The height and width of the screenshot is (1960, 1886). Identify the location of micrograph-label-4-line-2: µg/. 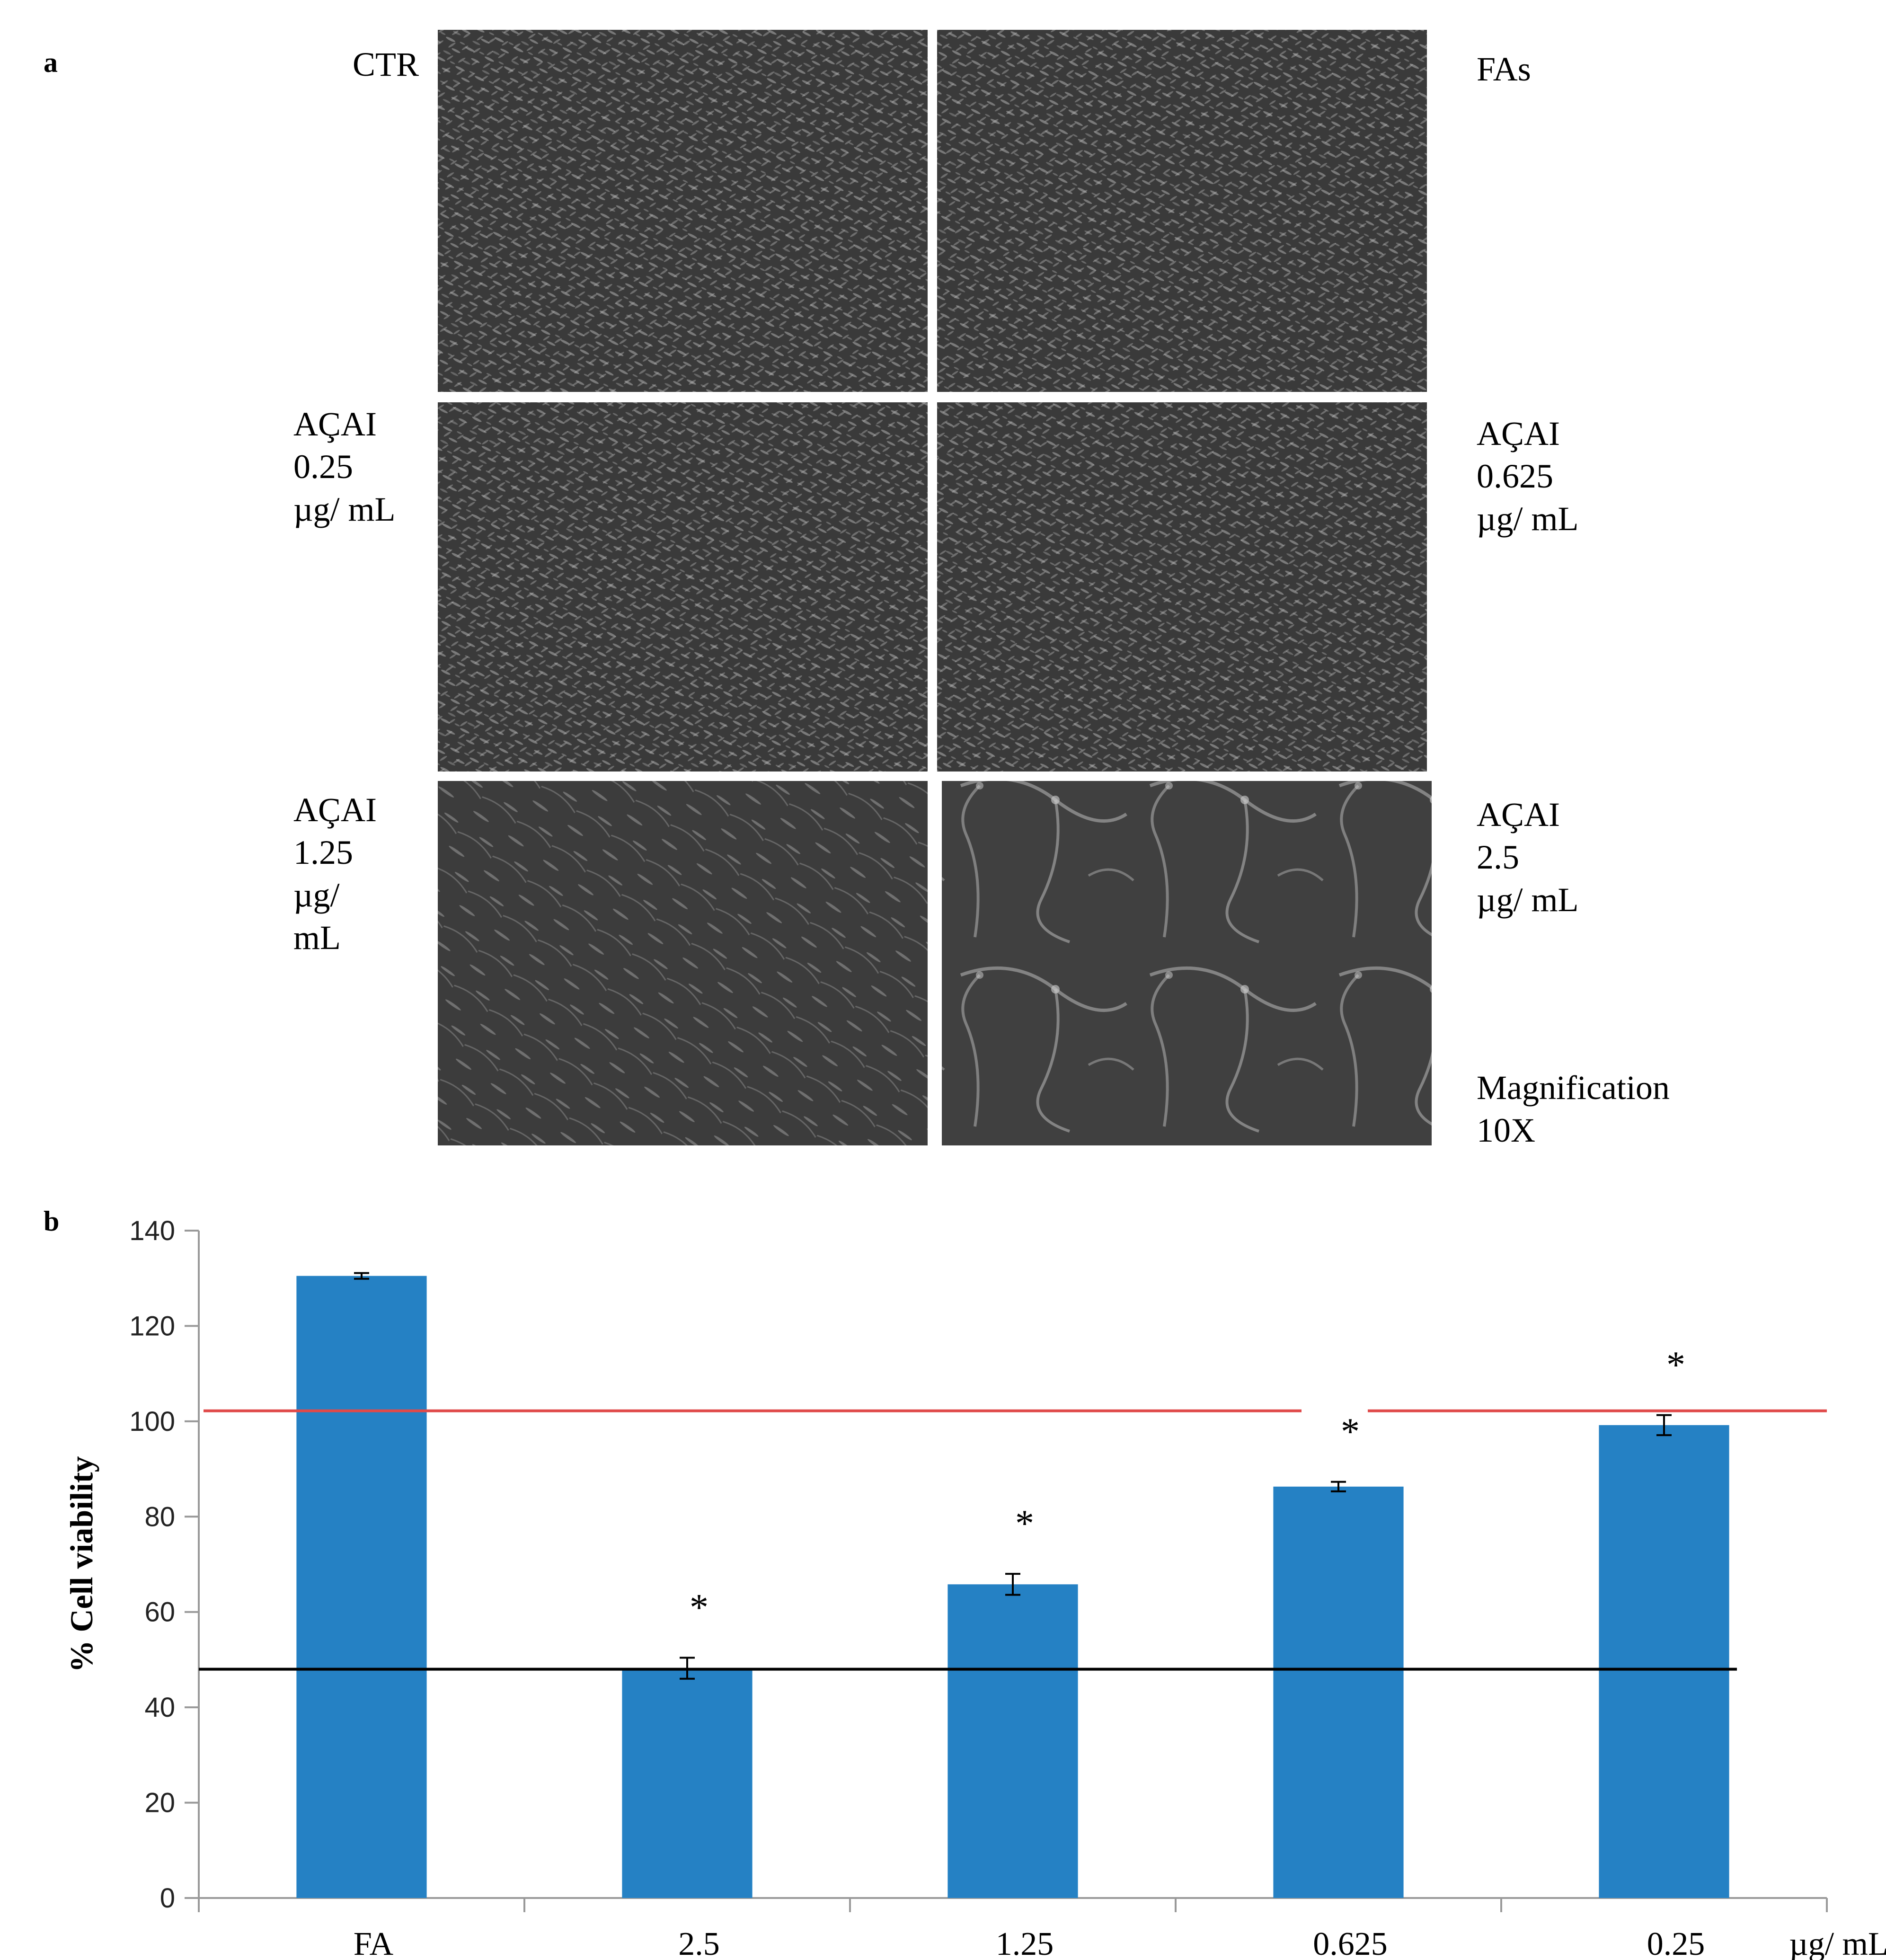
(316, 895).